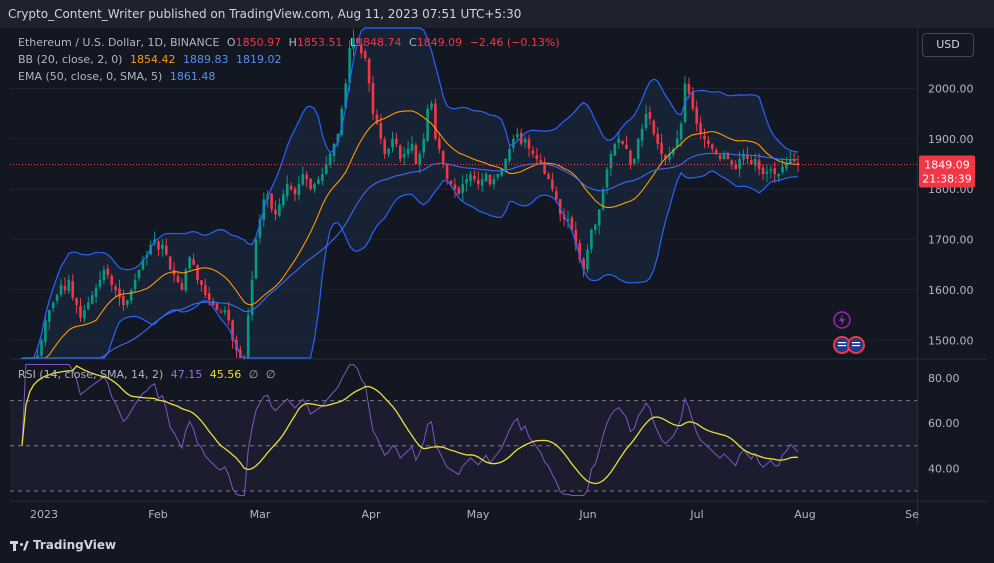  Describe the element at coordinates (352, 42) in the screenshot. I see `low-label: L` at that location.